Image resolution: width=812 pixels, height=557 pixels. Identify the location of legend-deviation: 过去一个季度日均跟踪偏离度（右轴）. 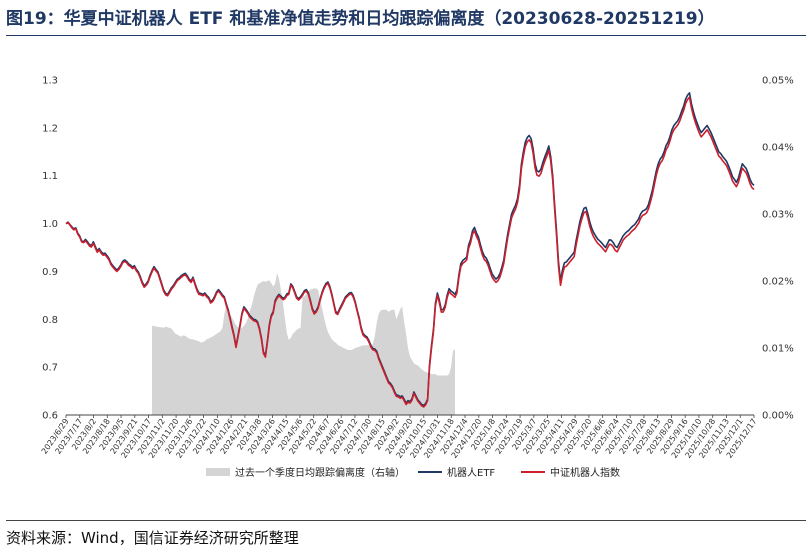
(305, 472).